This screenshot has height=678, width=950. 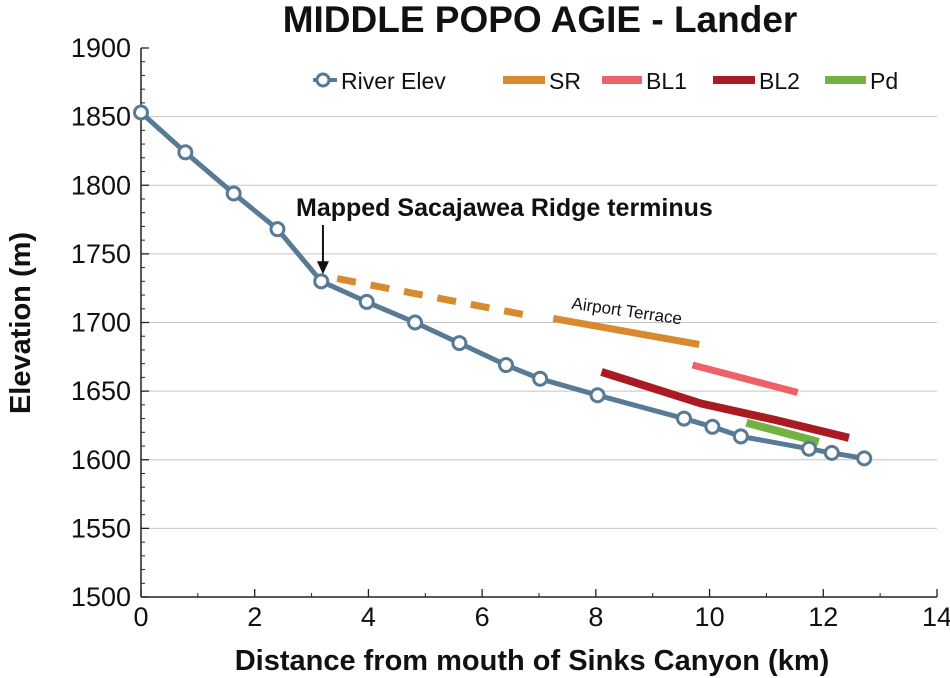 What do you see at coordinates (605, 81) in the screenshot?
I see `legend: River Elev SR BL1 BL2 Pd` at bounding box center [605, 81].